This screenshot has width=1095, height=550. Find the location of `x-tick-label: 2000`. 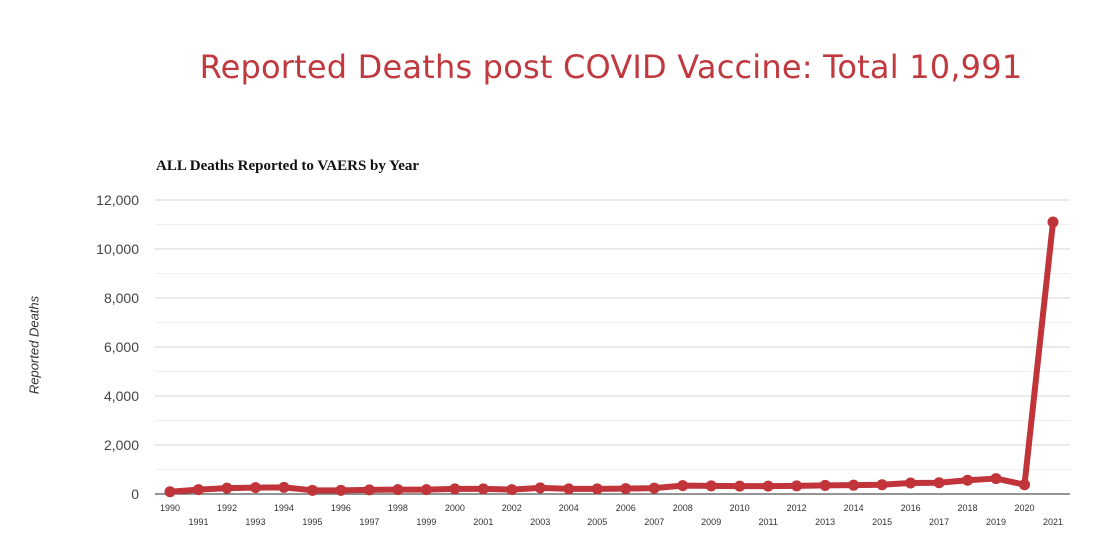

x-tick-label: 2000 is located at coordinates (455, 508).